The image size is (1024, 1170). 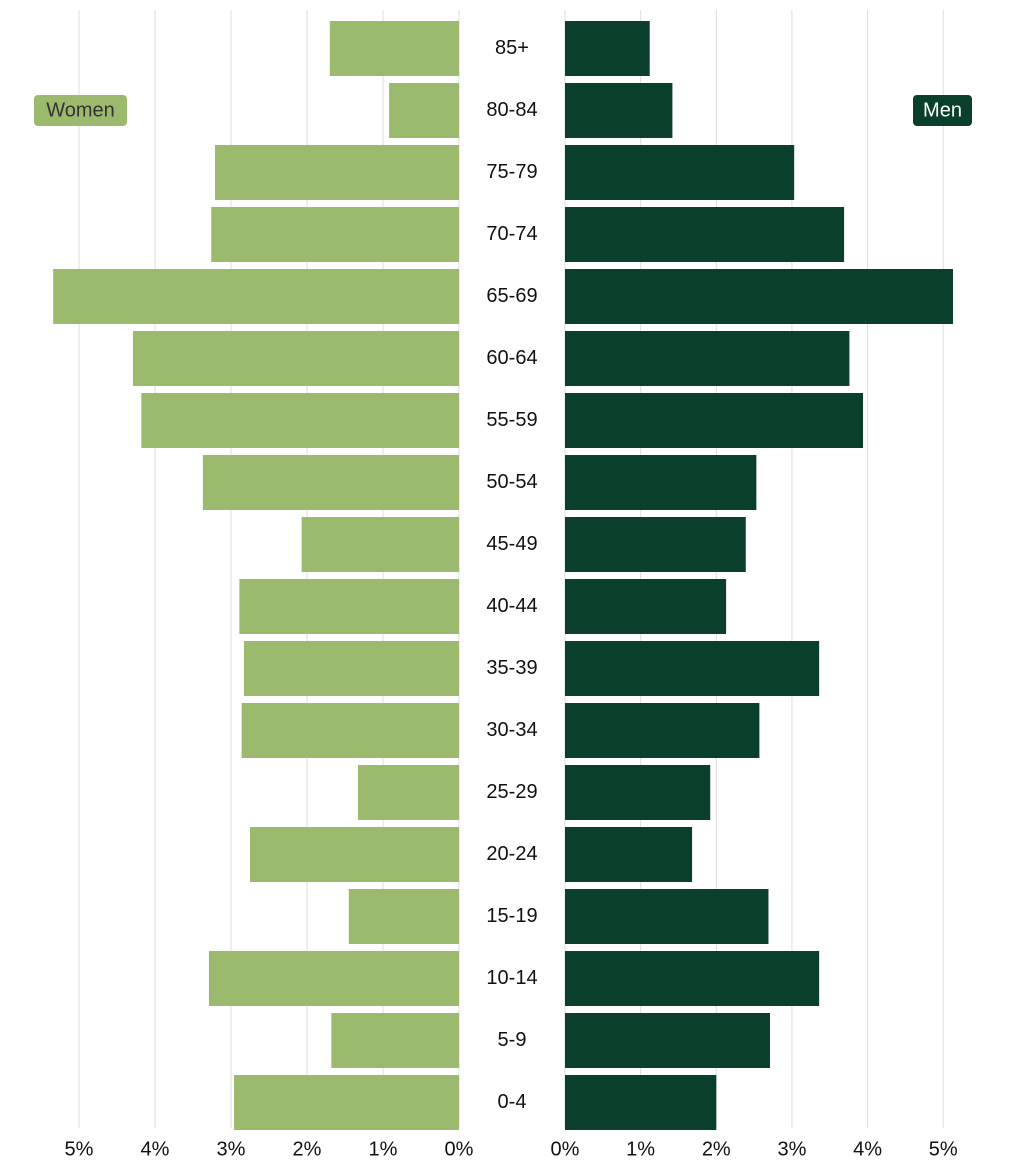 I want to click on legend-item: Women, so click(x=80, y=110).